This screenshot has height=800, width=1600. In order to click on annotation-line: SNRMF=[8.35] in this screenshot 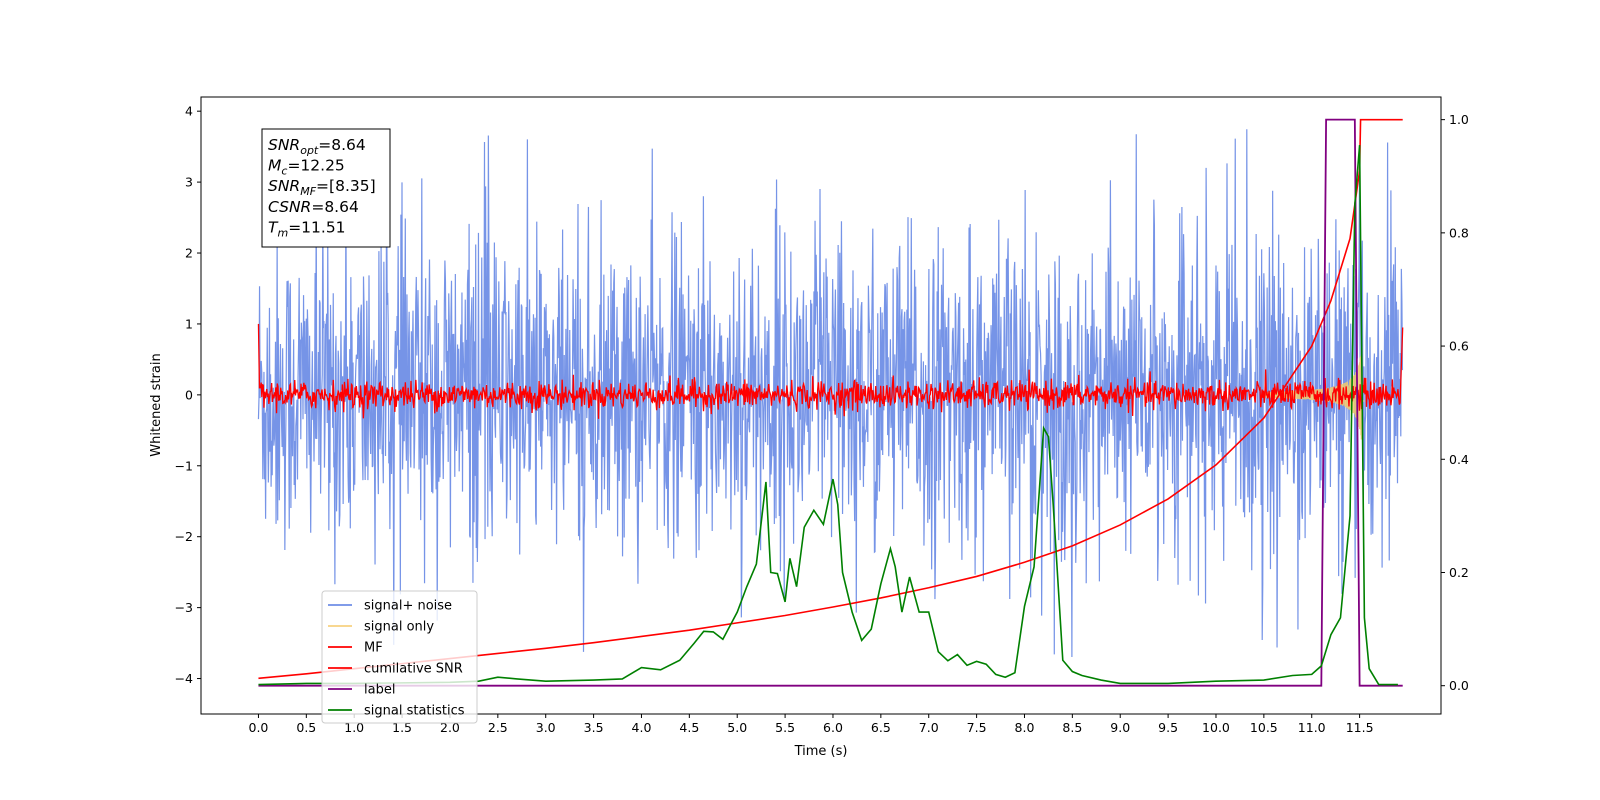, I will do `click(322, 187)`.